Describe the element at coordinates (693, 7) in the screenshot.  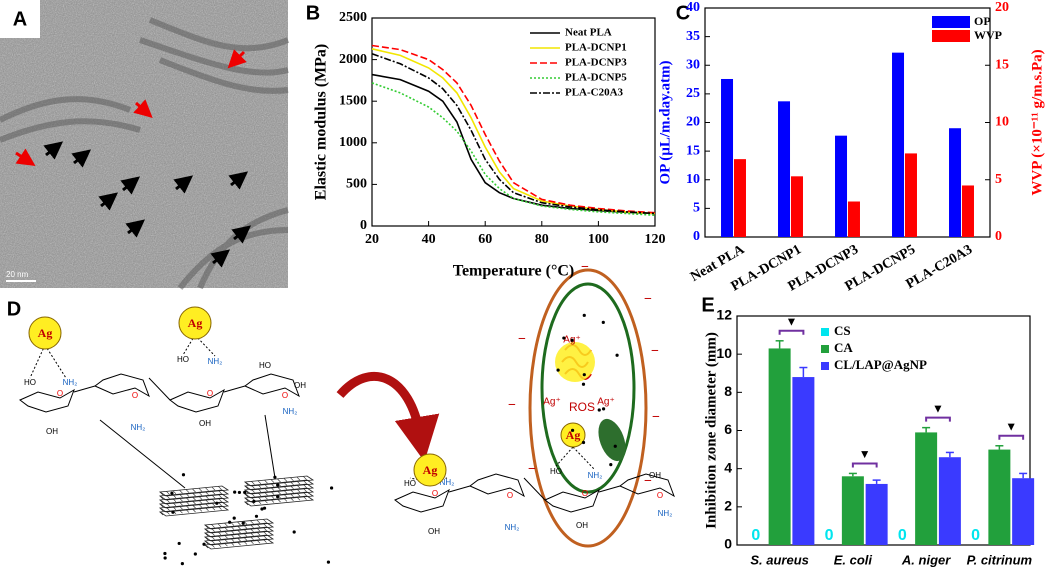
I see `y-tick-label: 40` at that location.